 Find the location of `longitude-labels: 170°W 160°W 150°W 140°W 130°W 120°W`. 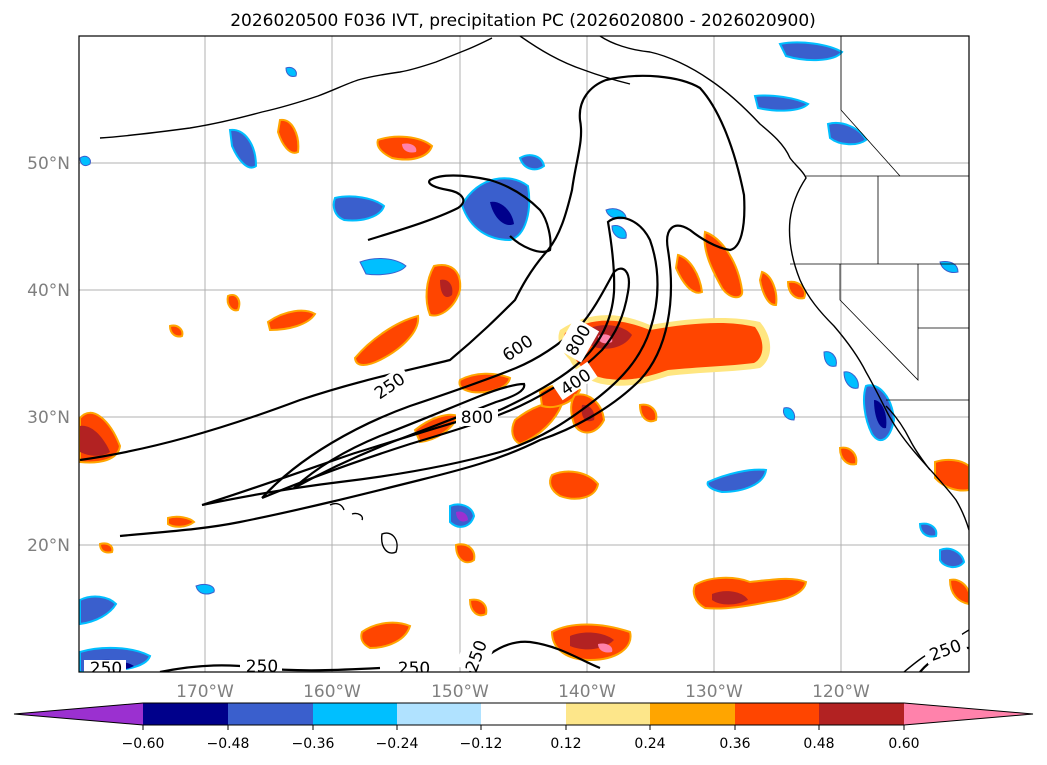

longitude-labels: 170°W 160°W 150°W 140°W 130°W 120°W is located at coordinates (523, 692).